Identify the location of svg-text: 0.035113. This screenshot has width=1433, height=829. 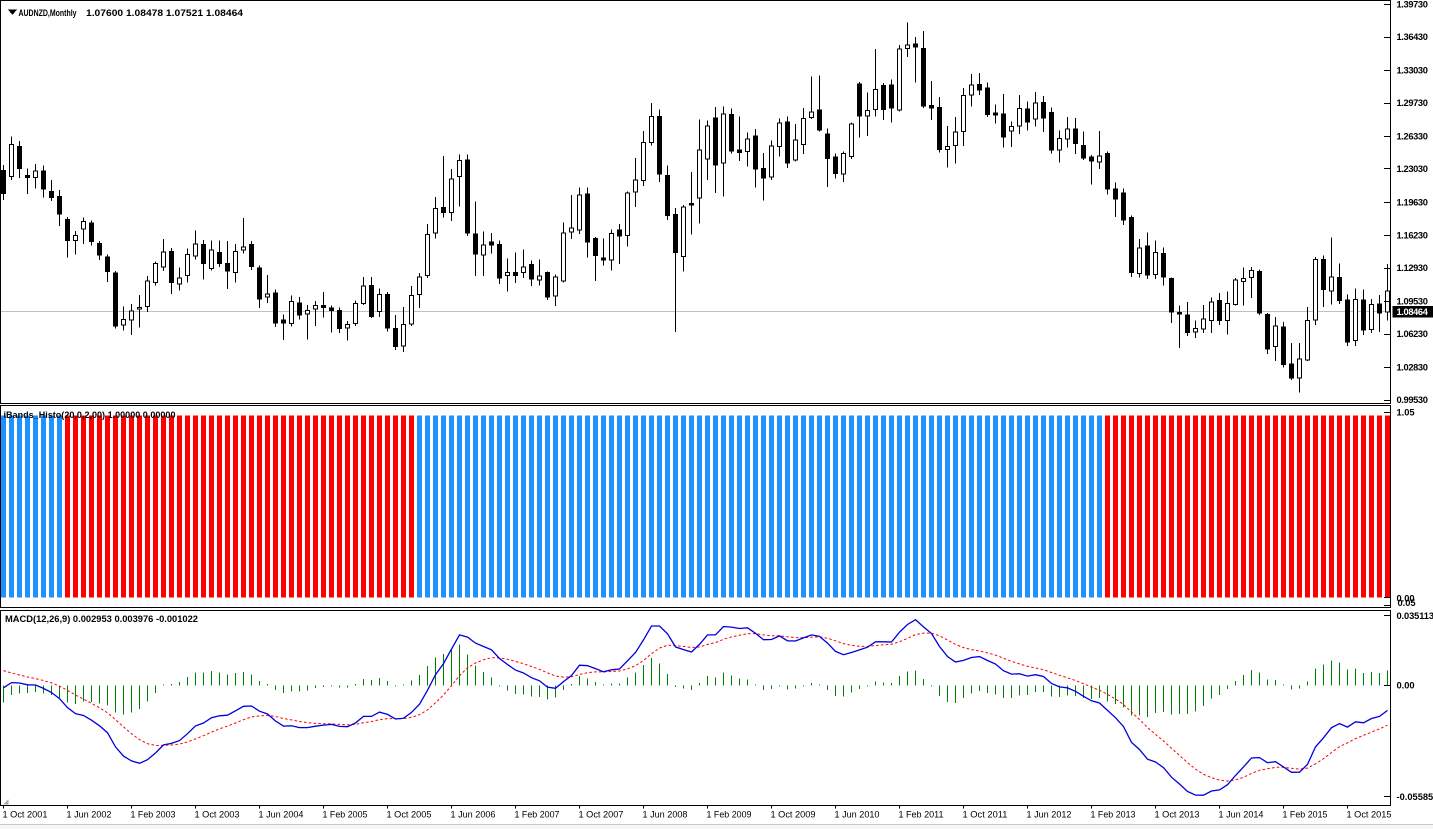
(1415, 616).